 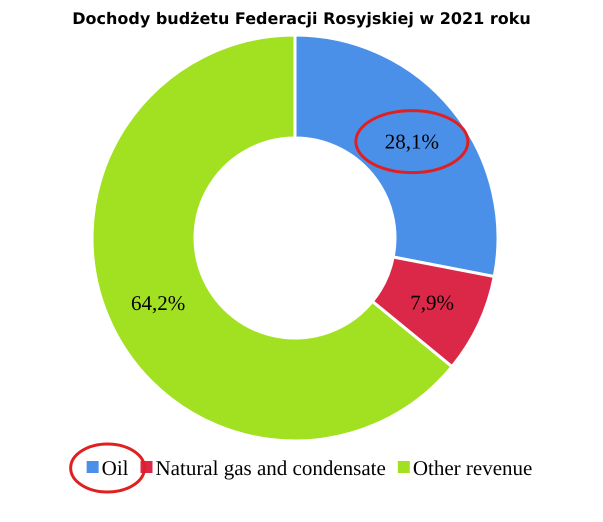 I want to click on data-label: 64,2%, so click(x=158, y=302).